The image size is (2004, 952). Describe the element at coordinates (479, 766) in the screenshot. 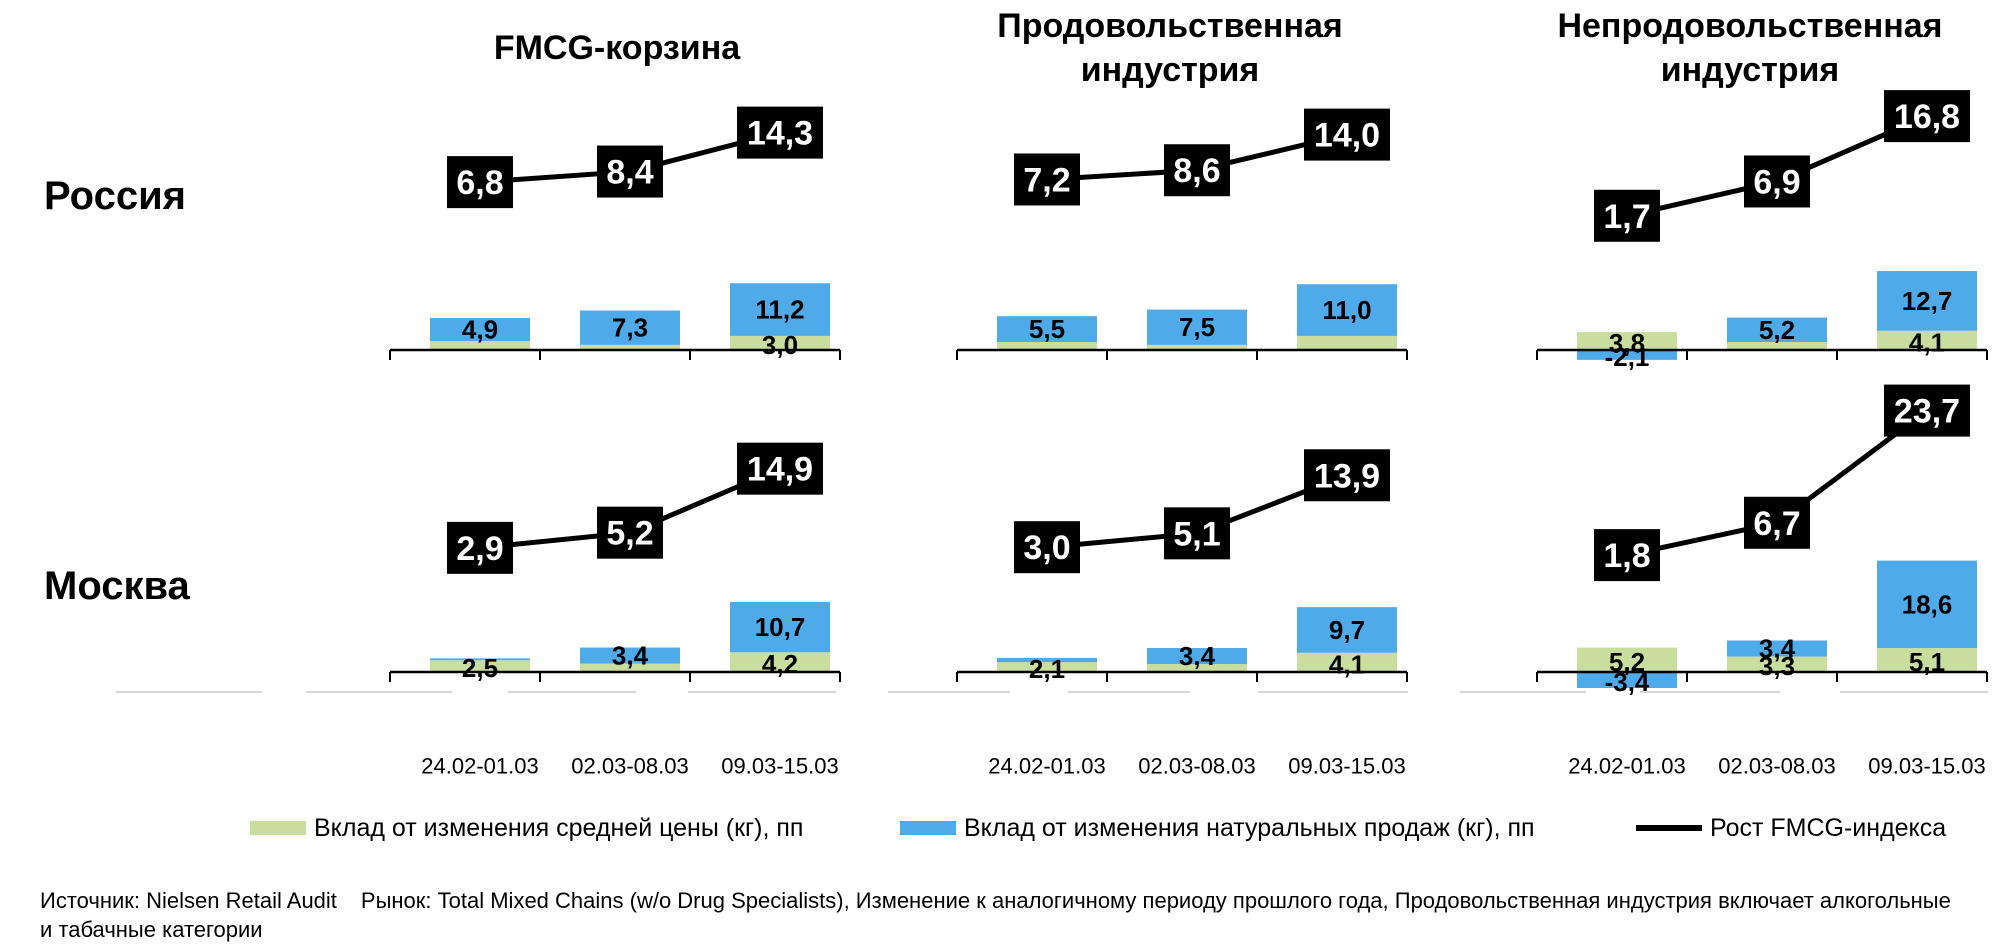

I see `x-tick-label-1-1: 24.02-01.03` at that location.